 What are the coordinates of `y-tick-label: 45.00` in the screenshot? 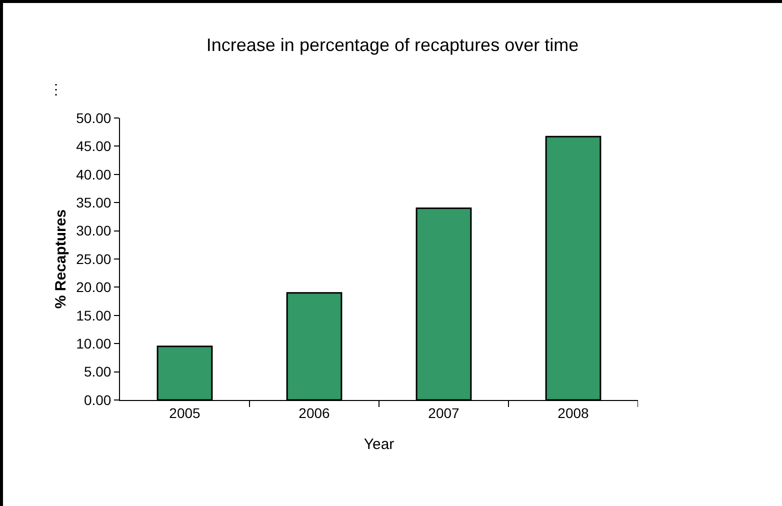 It's located at (94, 146).